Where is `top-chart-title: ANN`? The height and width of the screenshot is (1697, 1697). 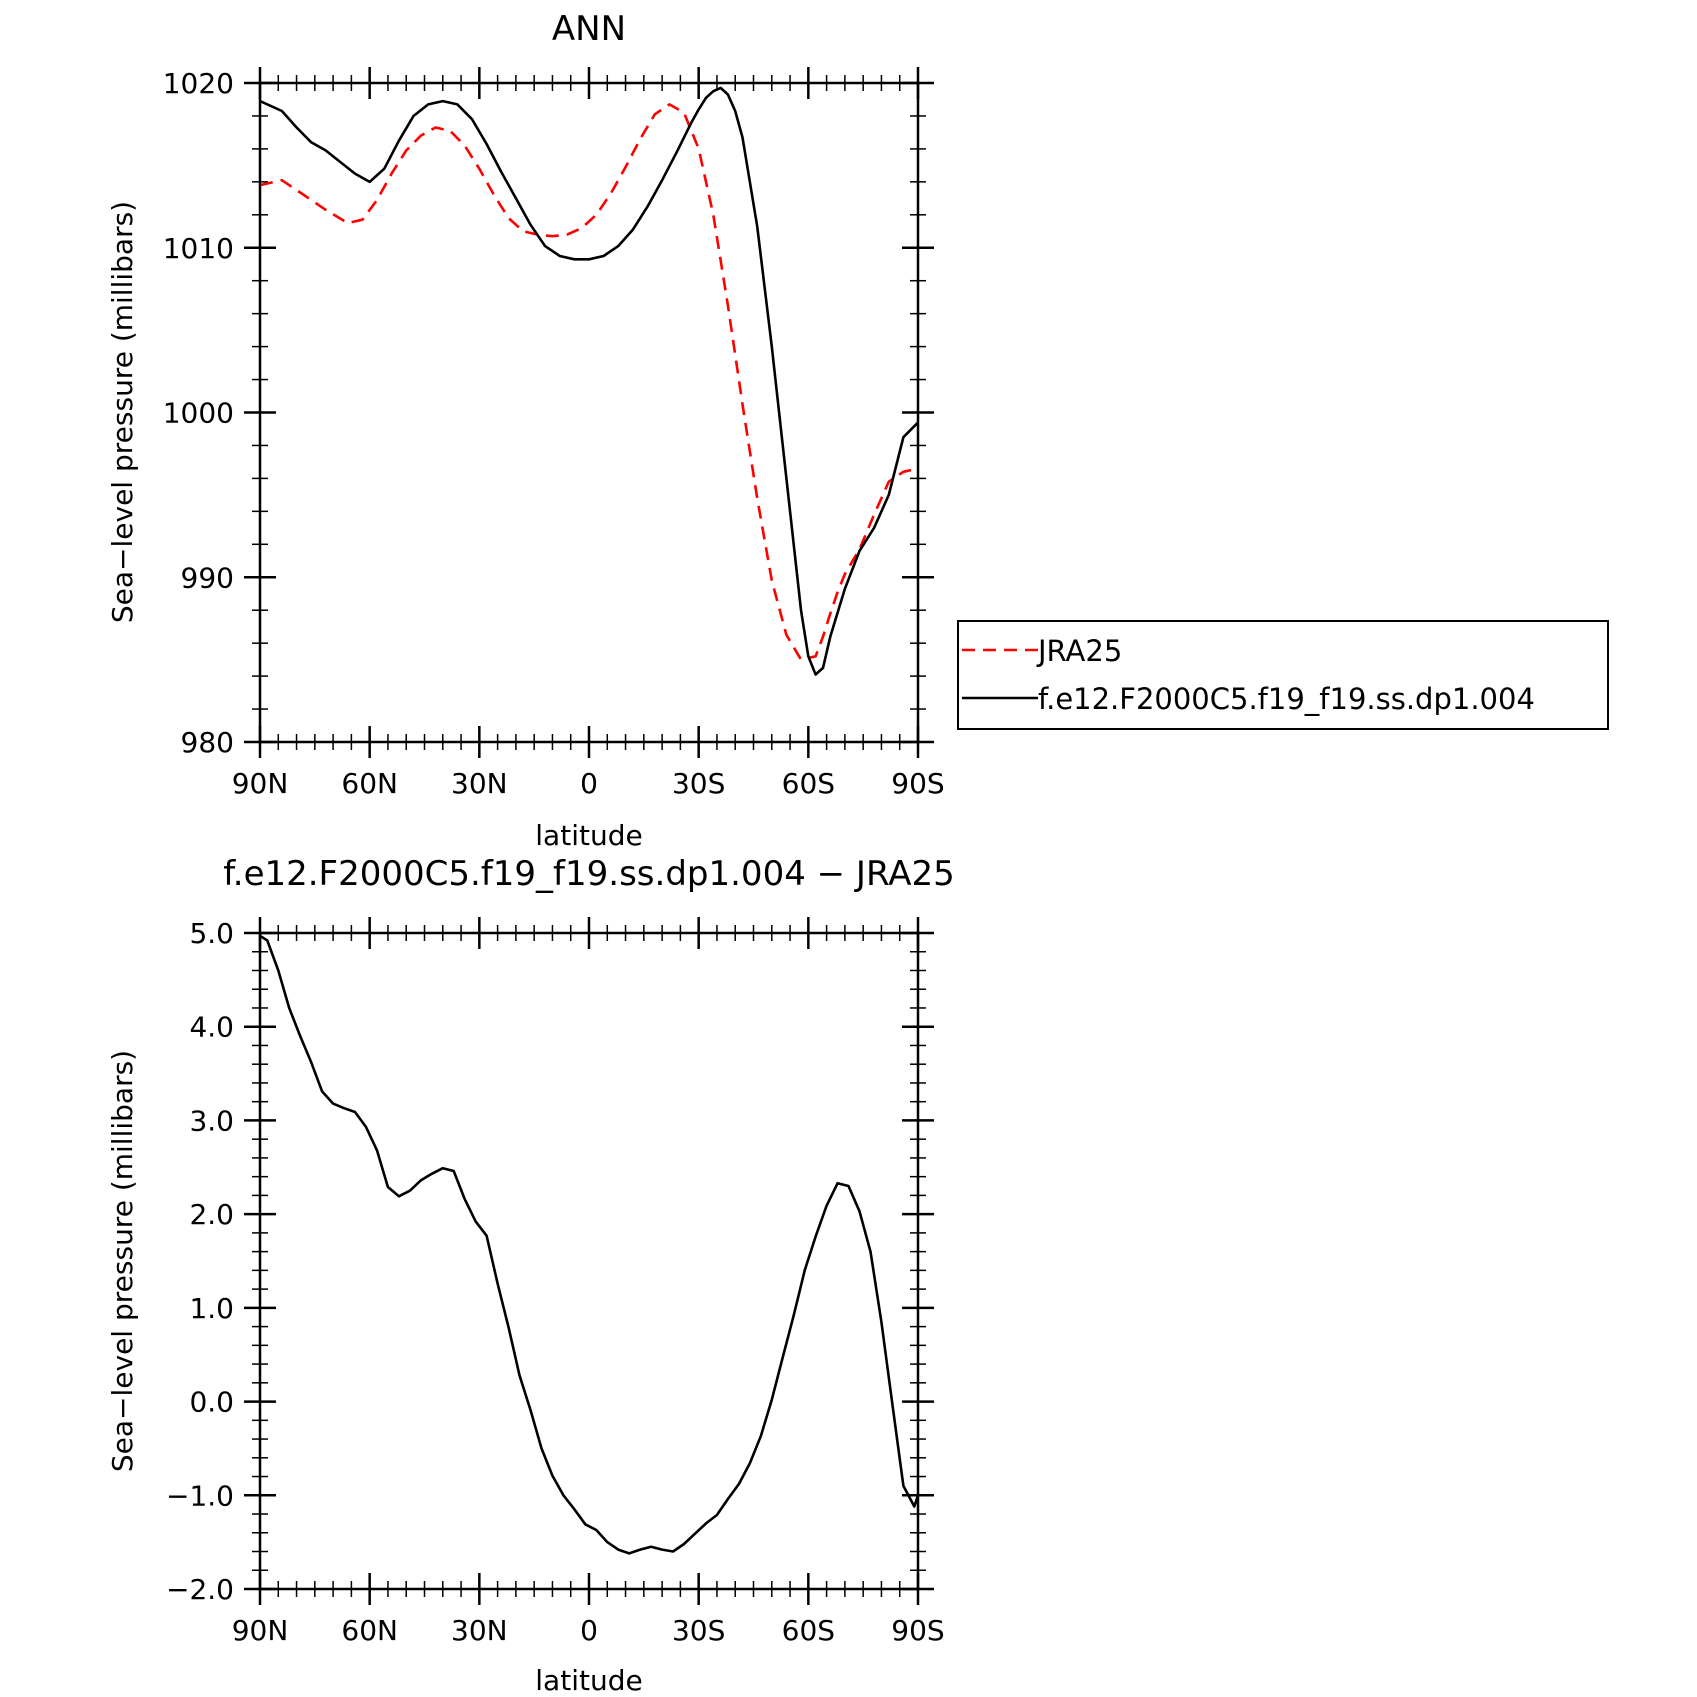
top-chart-title: ANN is located at coordinates (589, 29).